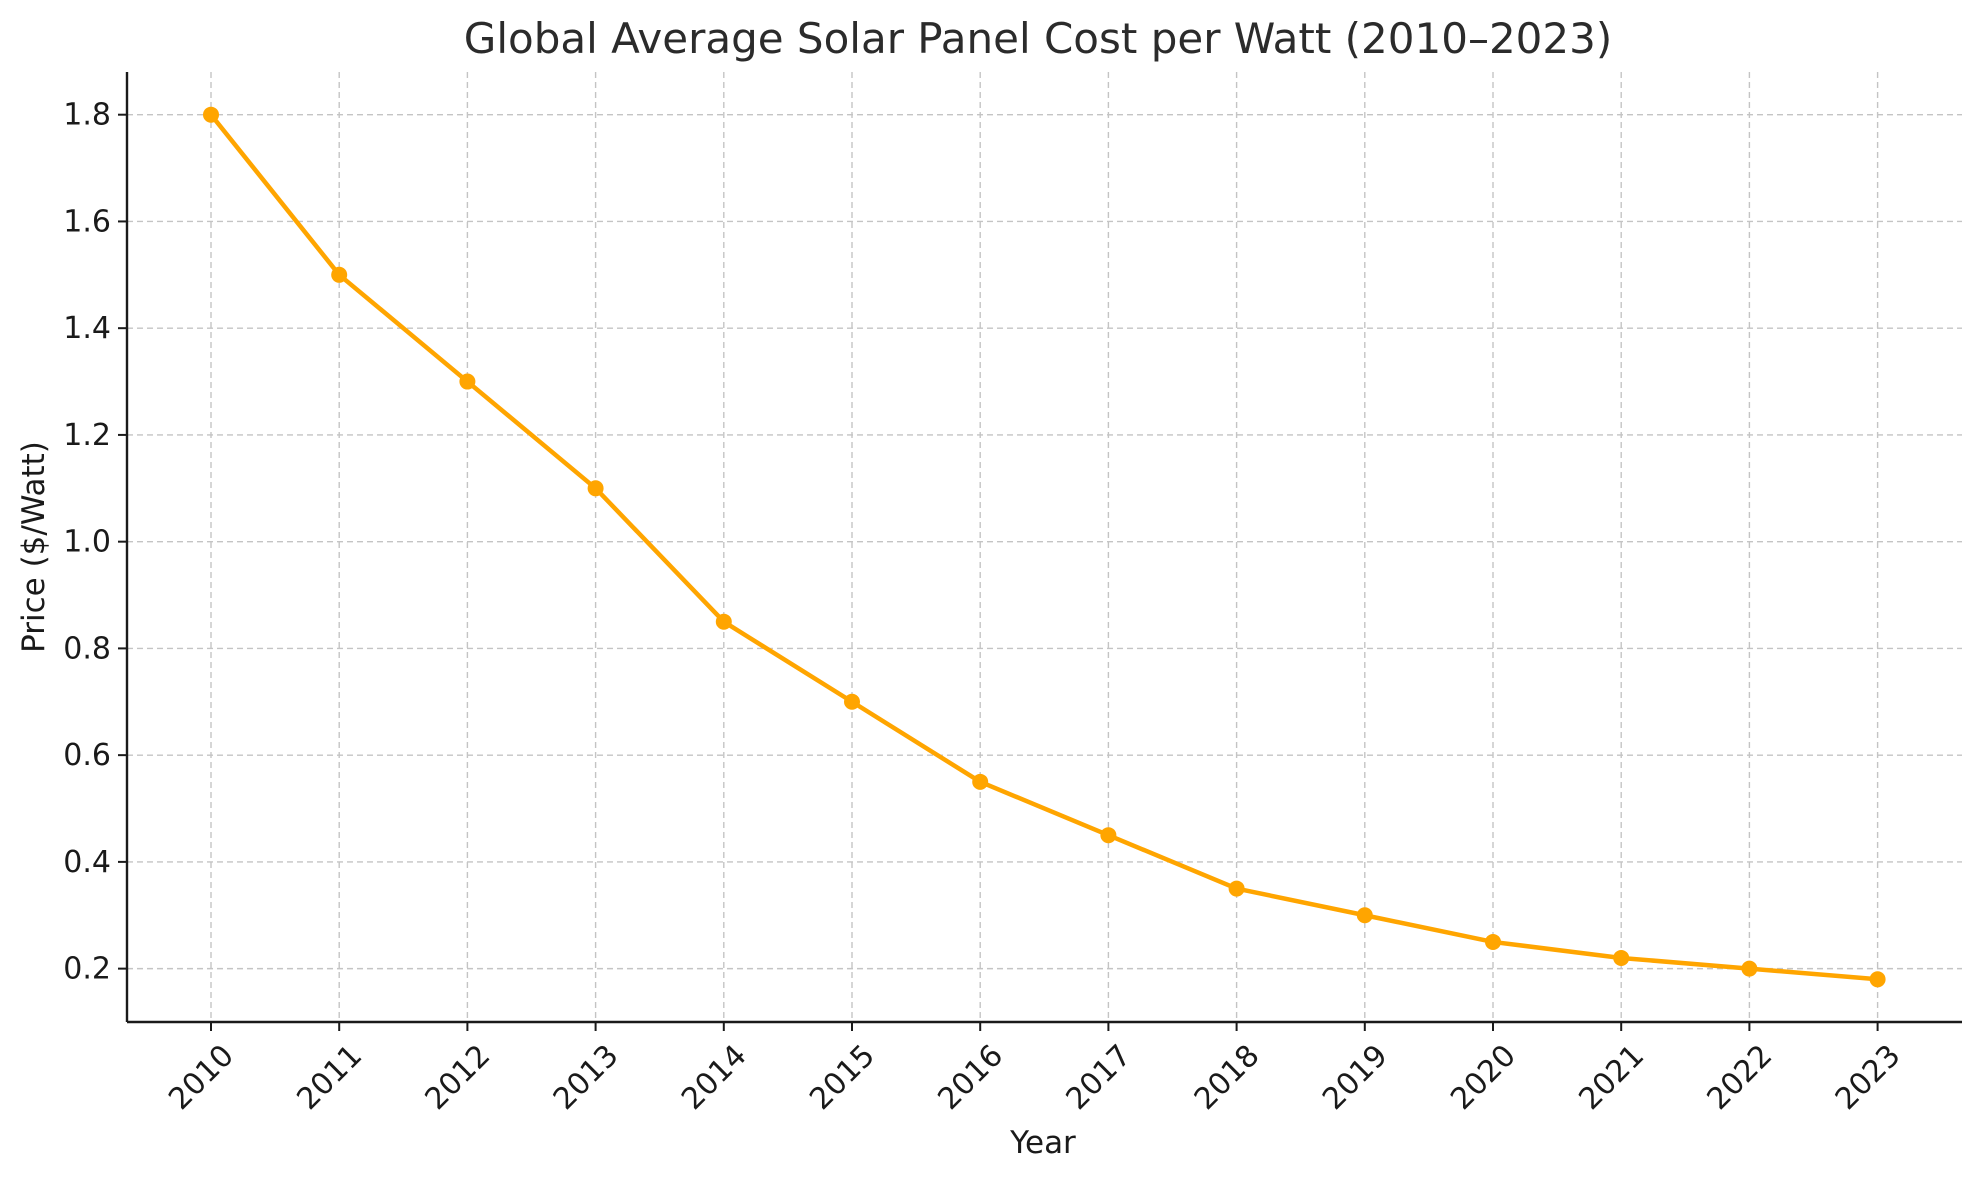  I want to click on x-tick-label: 2017, so click(1099, 1077).